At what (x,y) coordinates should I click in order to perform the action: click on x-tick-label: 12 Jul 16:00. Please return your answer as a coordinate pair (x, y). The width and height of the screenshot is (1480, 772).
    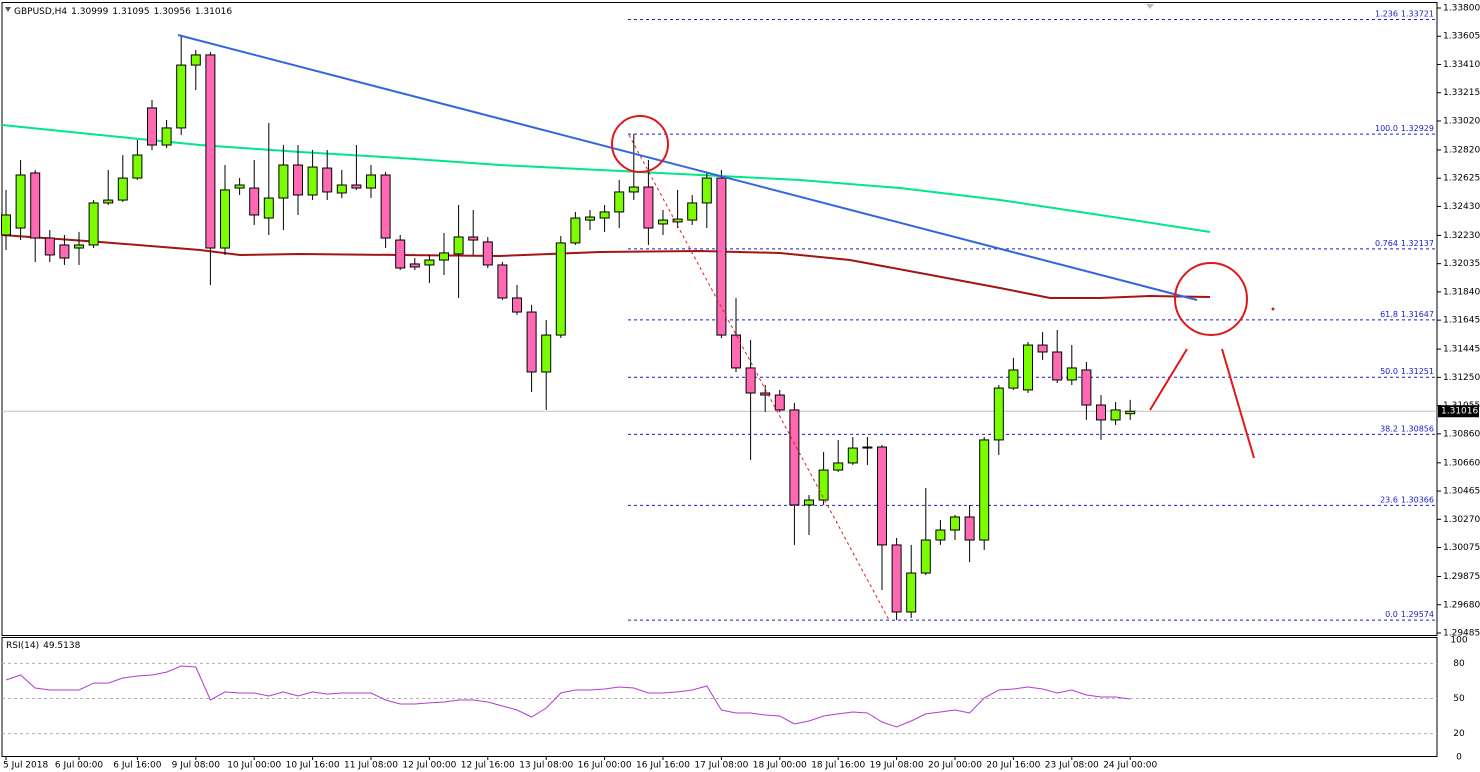
    Looking at the image, I should click on (488, 766).